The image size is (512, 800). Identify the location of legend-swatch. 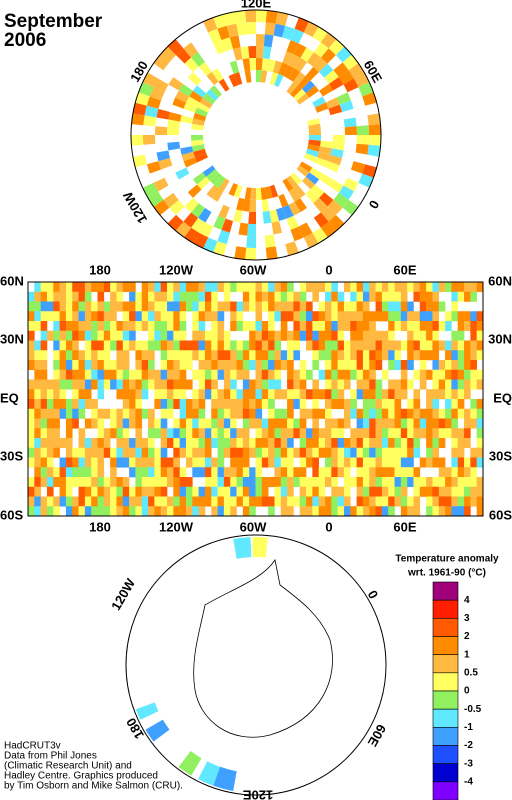
(445, 627).